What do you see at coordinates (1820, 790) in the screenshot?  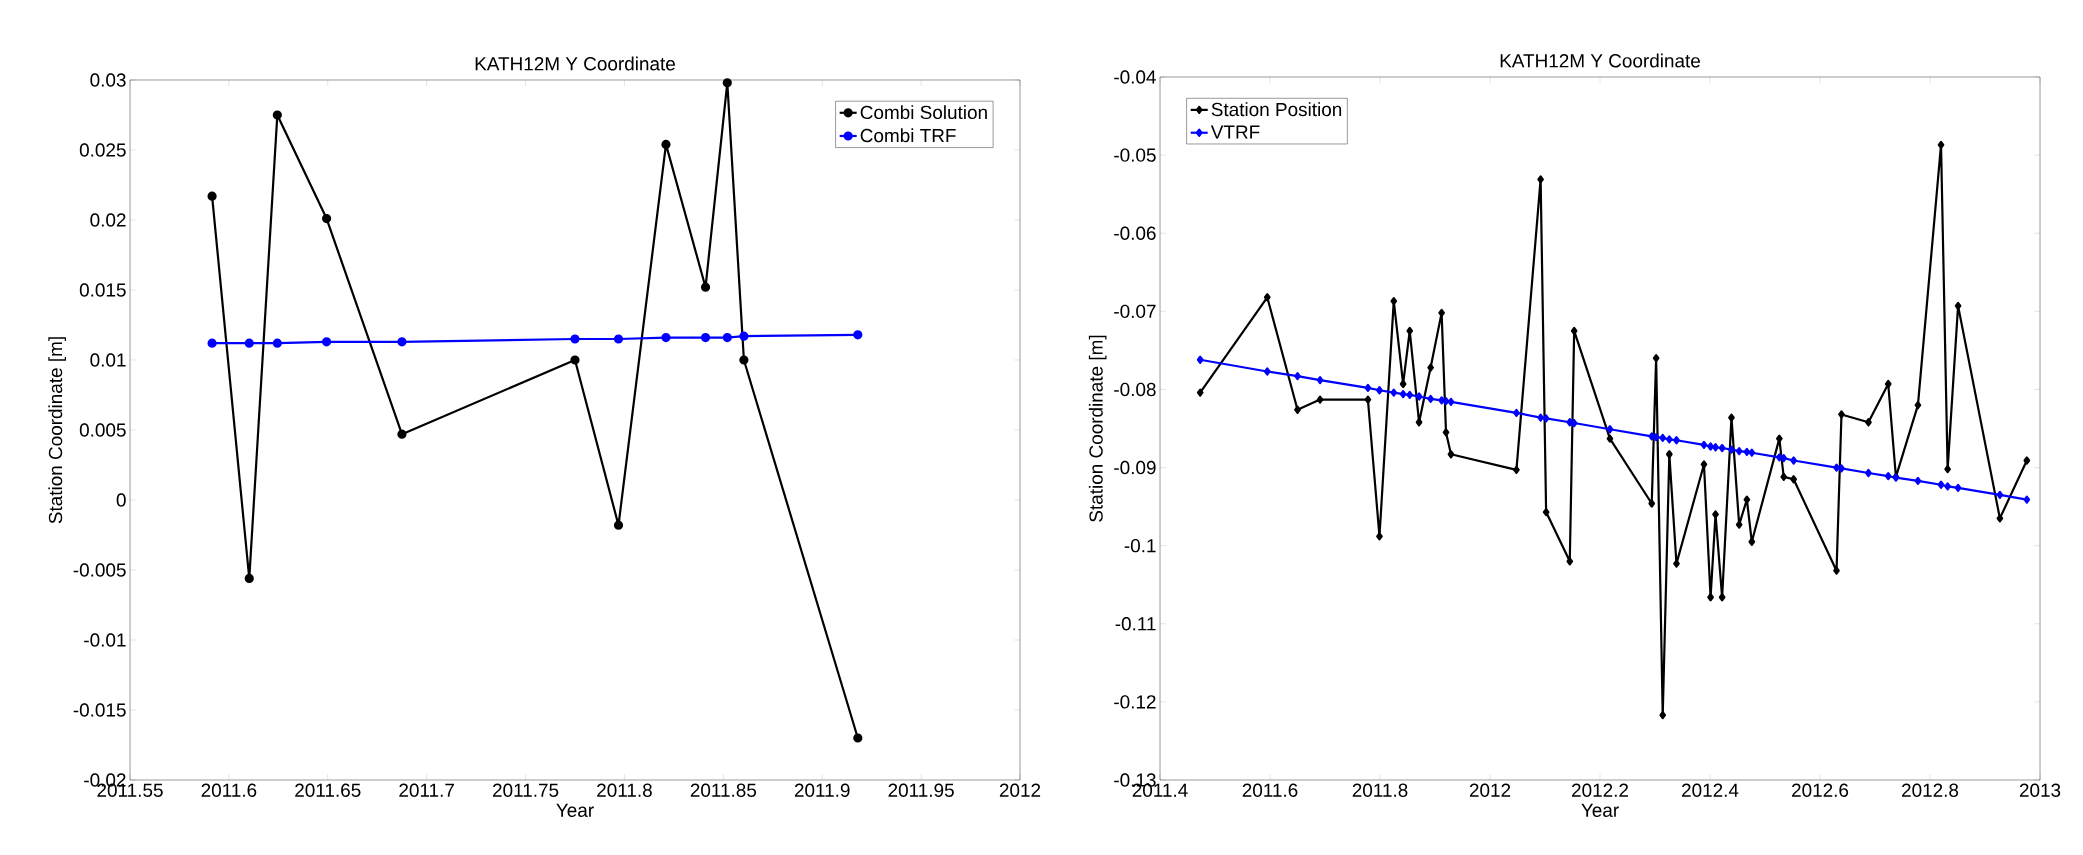 I see `x-tick-label: 2012.6` at bounding box center [1820, 790].